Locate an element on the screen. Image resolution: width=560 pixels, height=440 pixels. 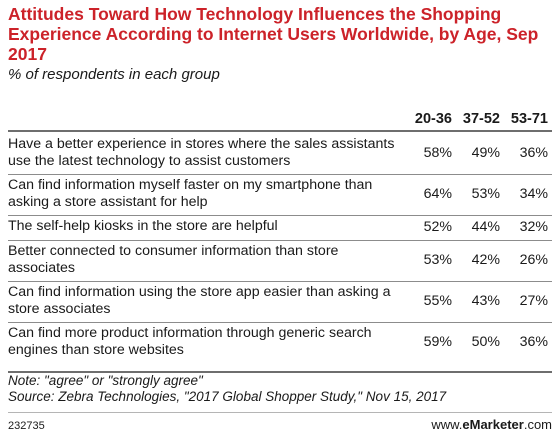
row-value: 55% is located at coordinates (437, 301).